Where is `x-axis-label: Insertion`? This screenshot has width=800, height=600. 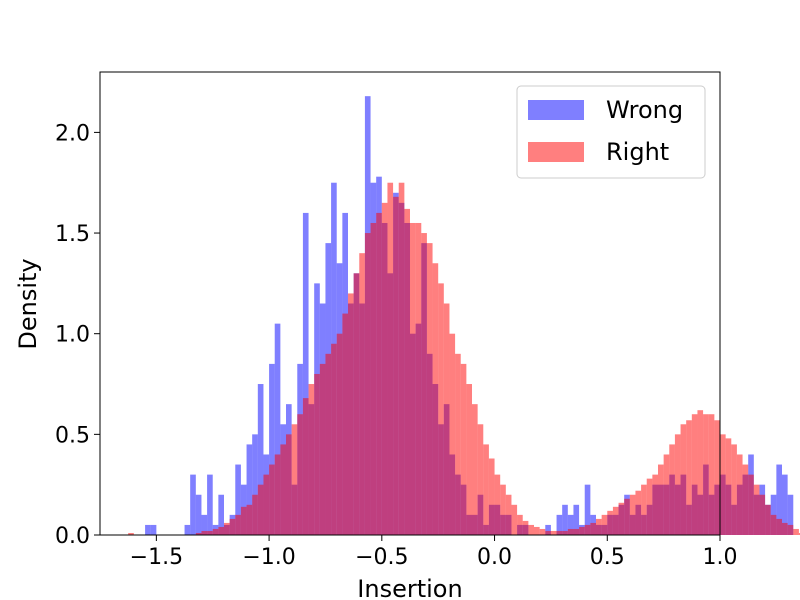 x-axis-label: Insertion is located at coordinates (409, 587).